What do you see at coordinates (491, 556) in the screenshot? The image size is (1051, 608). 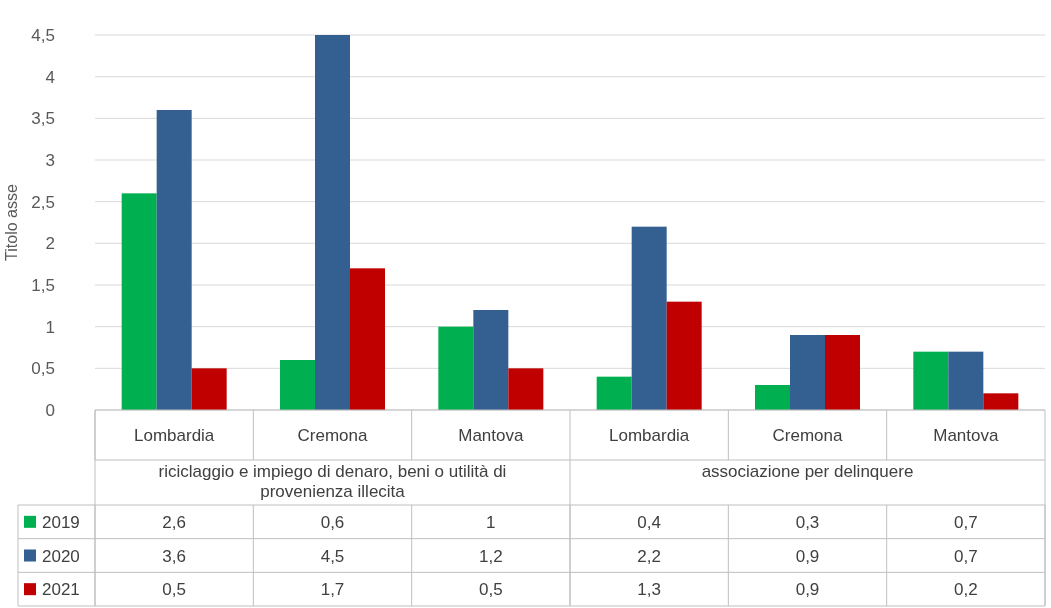 I see `data-label: 1,2` at bounding box center [491, 556].